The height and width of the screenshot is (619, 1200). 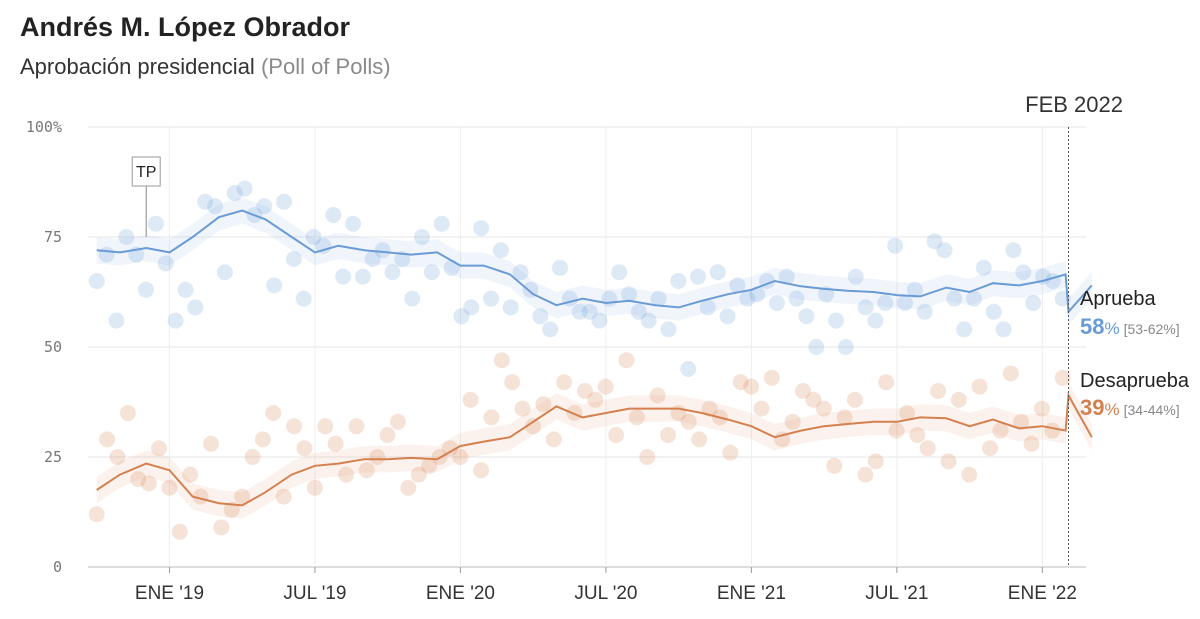 What do you see at coordinates (896, 593) in the screenshot?
I see `x-tick-label: JUL '21` at bounding box center [896, 593].